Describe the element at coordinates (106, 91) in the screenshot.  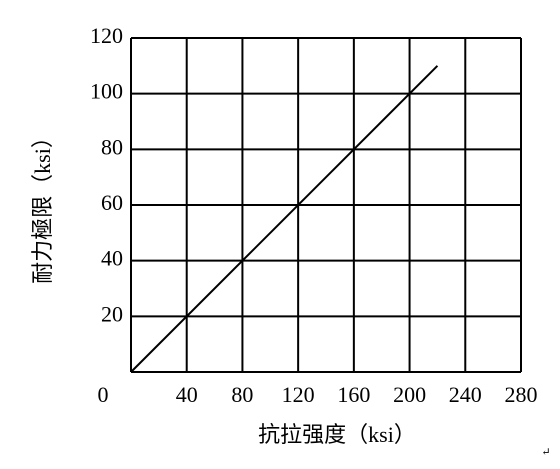
I see `y-tick-label: 100` at that location.